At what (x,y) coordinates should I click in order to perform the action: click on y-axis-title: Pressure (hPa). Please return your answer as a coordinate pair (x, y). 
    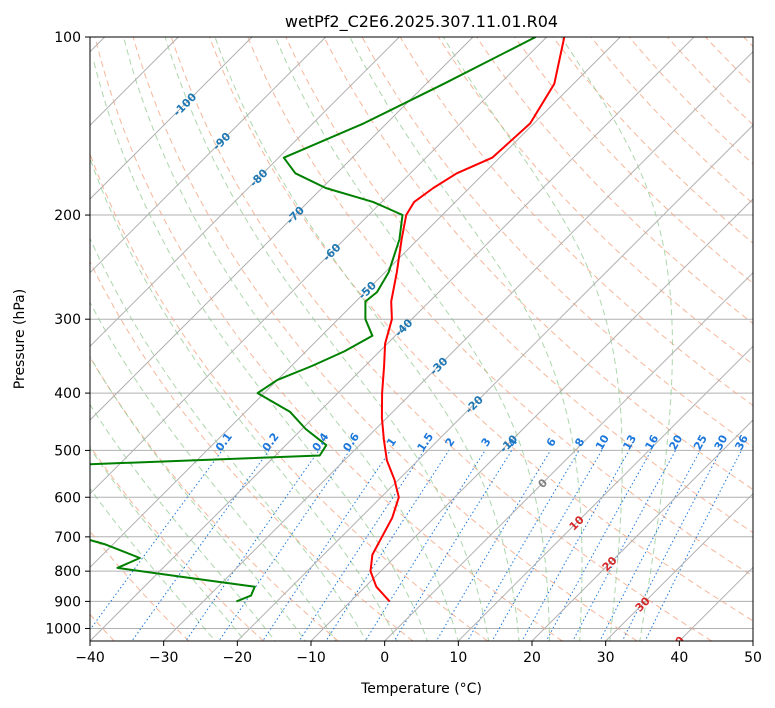
    Looking at the image, I should click on (20, 339).